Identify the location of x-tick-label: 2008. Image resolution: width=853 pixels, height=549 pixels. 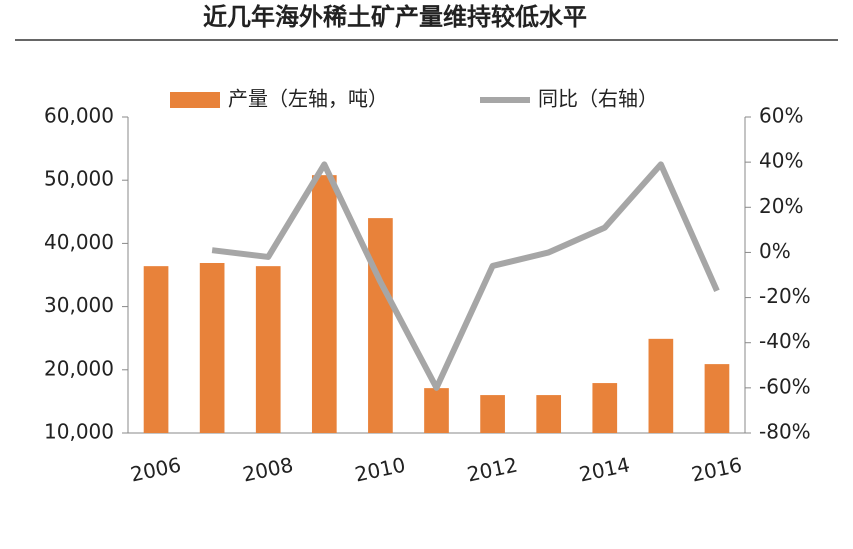
(268, 470).